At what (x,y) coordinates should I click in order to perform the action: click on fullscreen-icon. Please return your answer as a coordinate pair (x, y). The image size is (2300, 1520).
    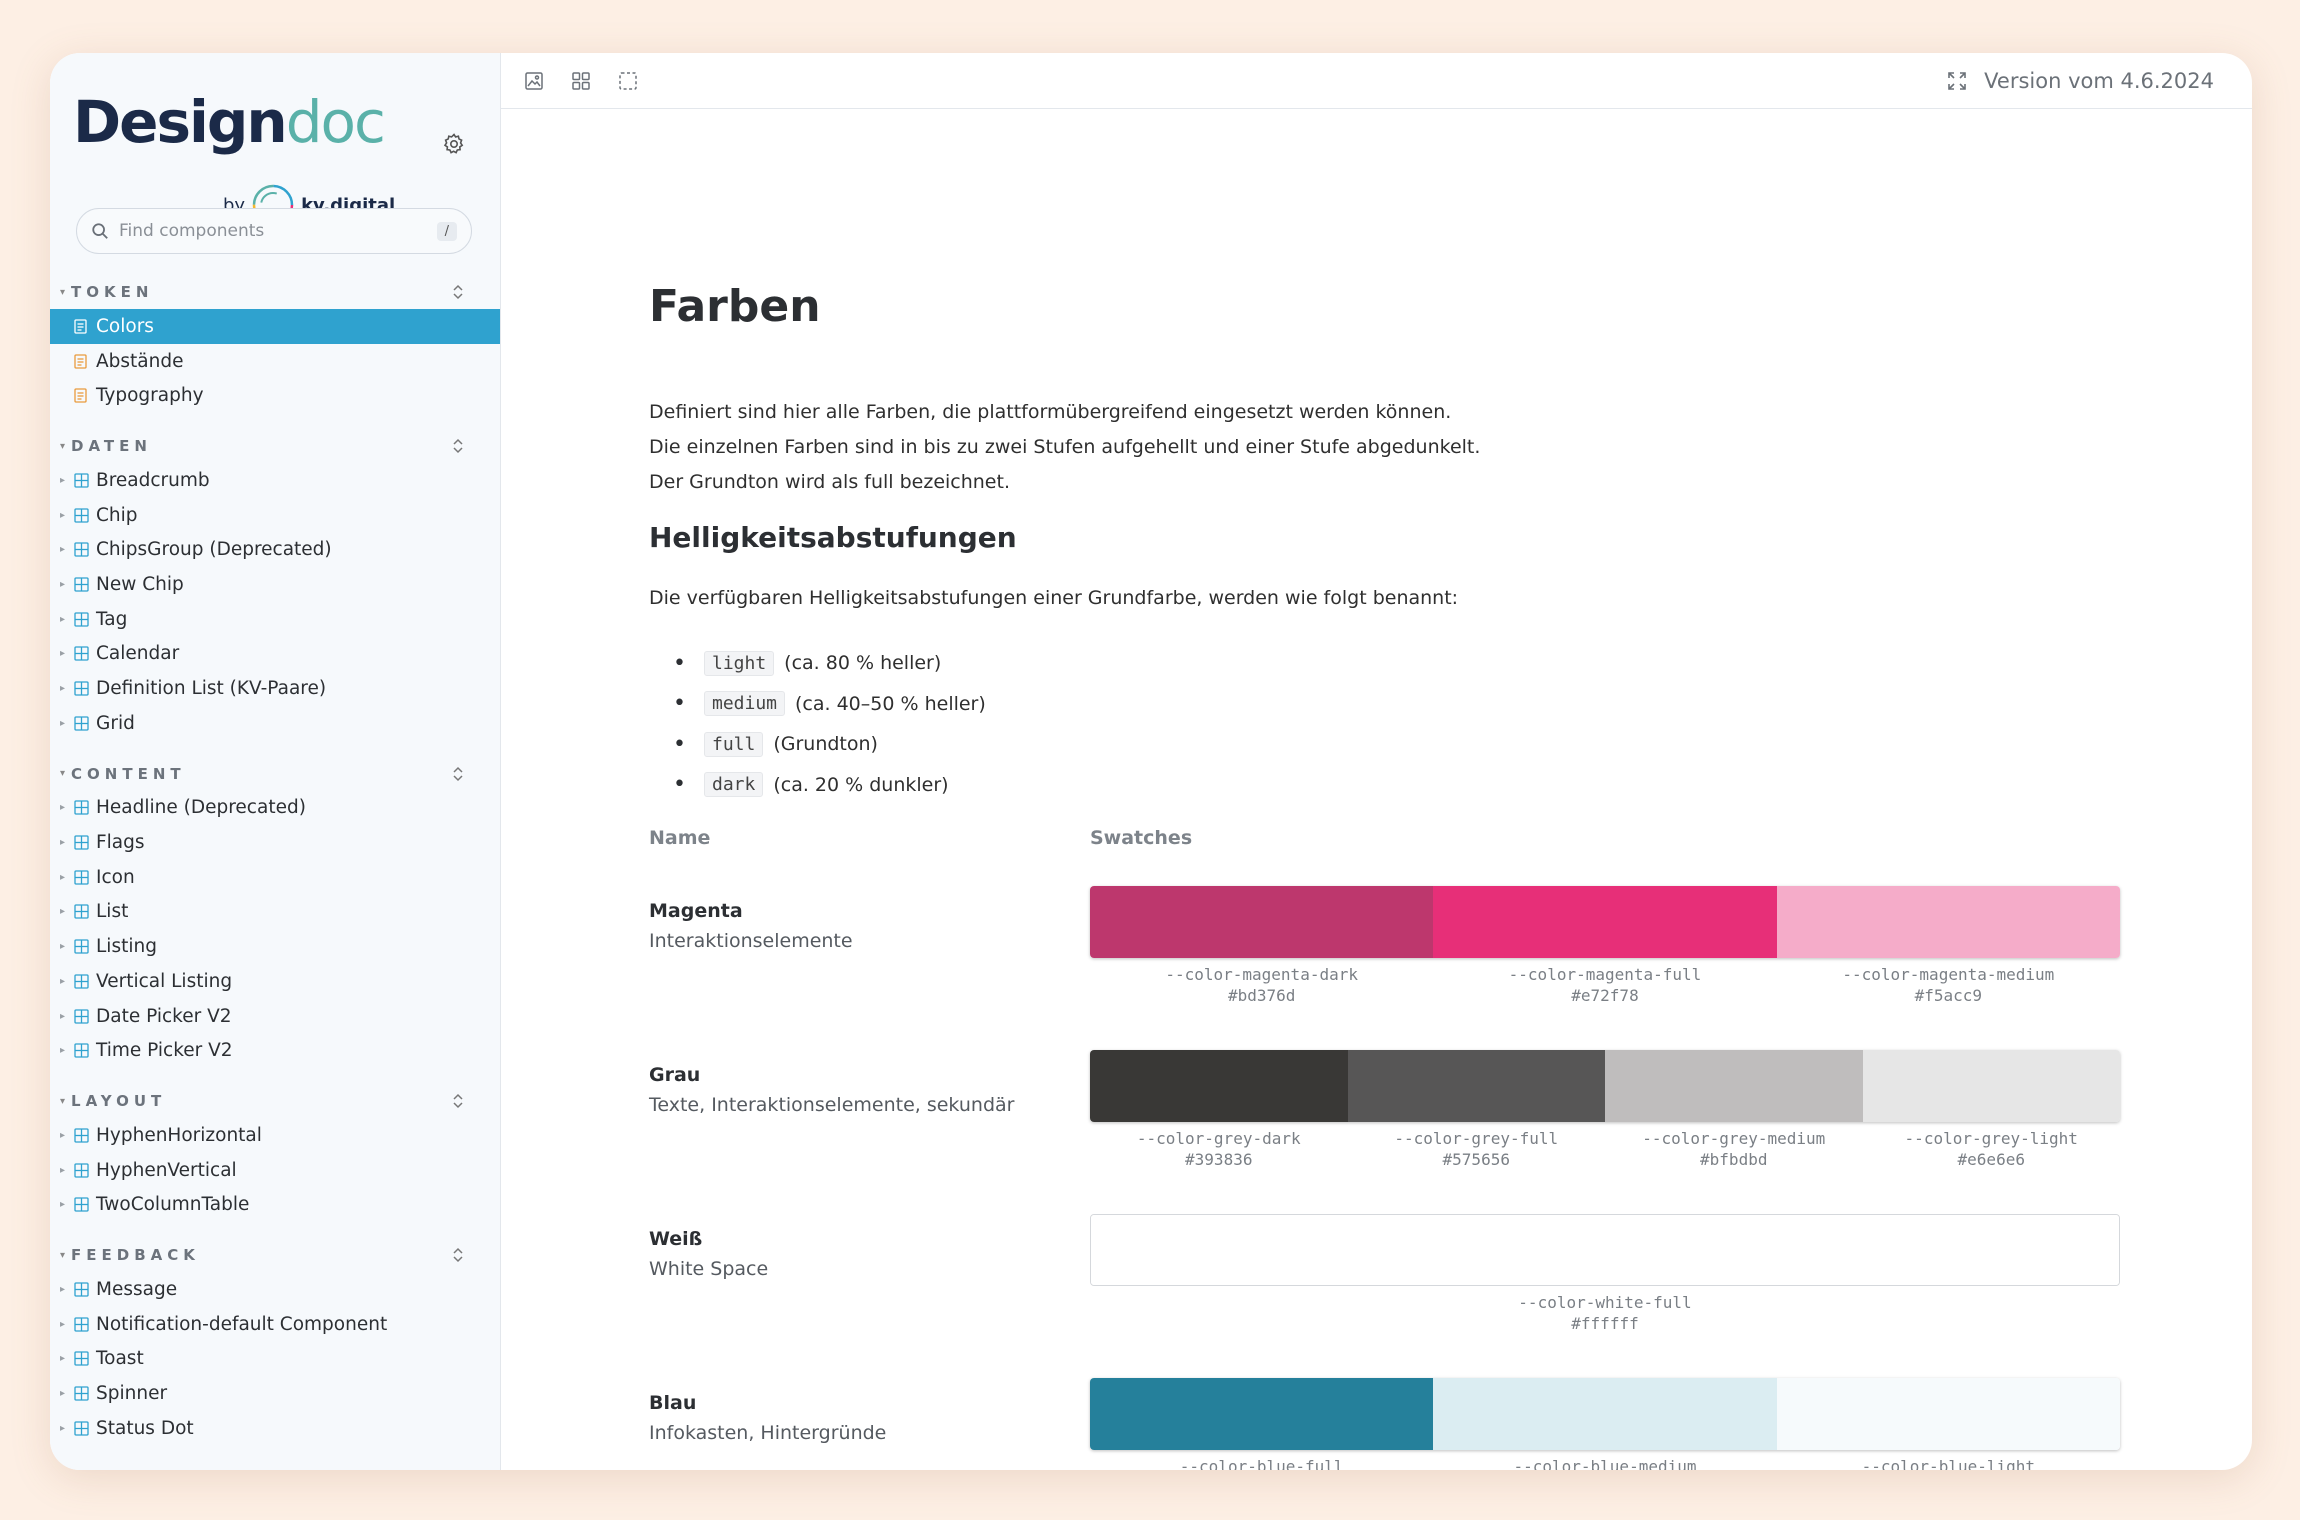
    Looking at the image, I should click on (1957, 81).